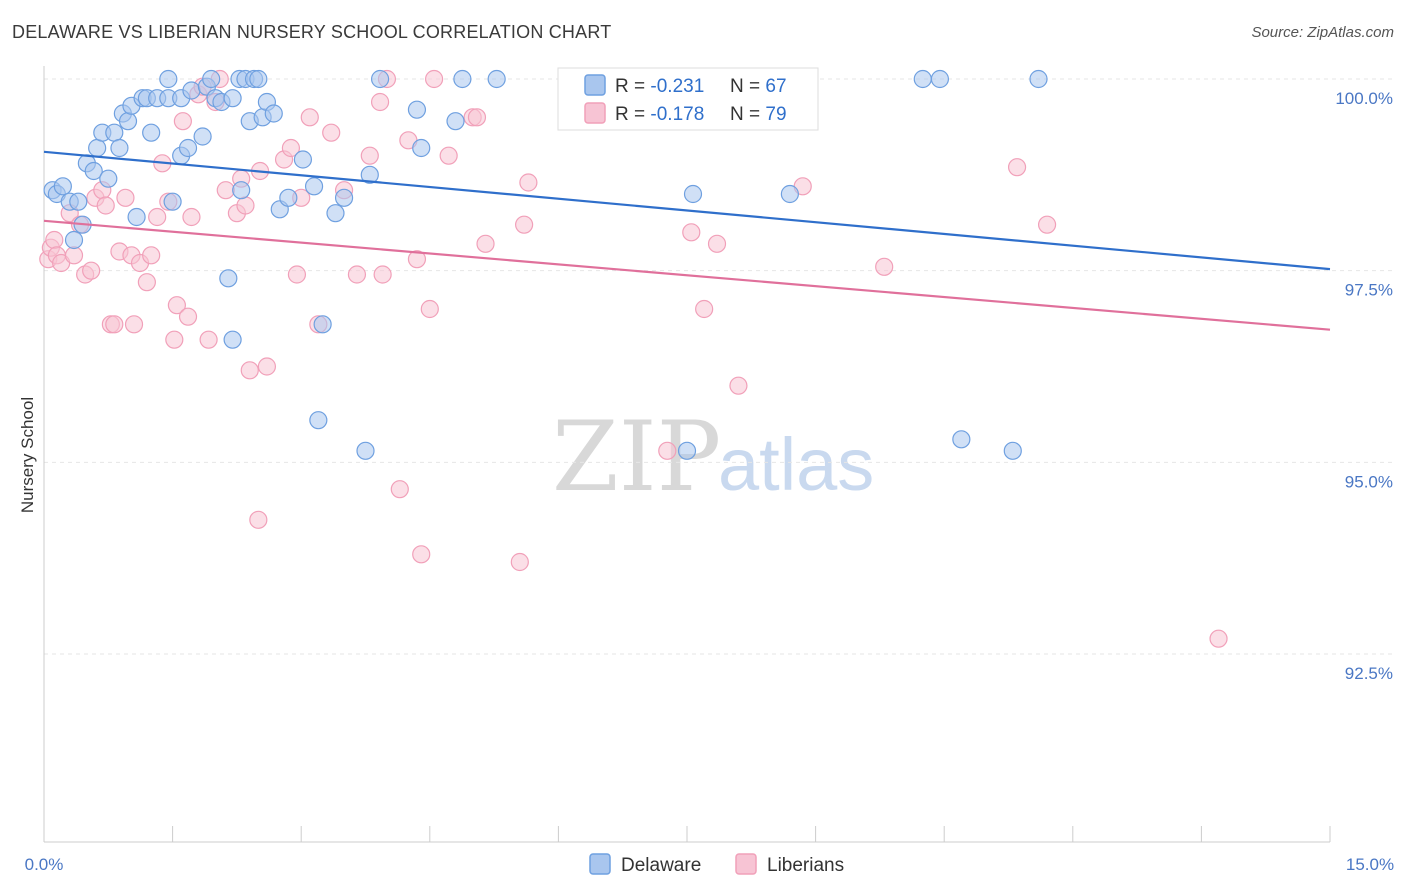 Image resolution: width=1406 pixels, height=892 pixels. I want to click on x-tick-label-max: 15.0%, so click(1370, 864).